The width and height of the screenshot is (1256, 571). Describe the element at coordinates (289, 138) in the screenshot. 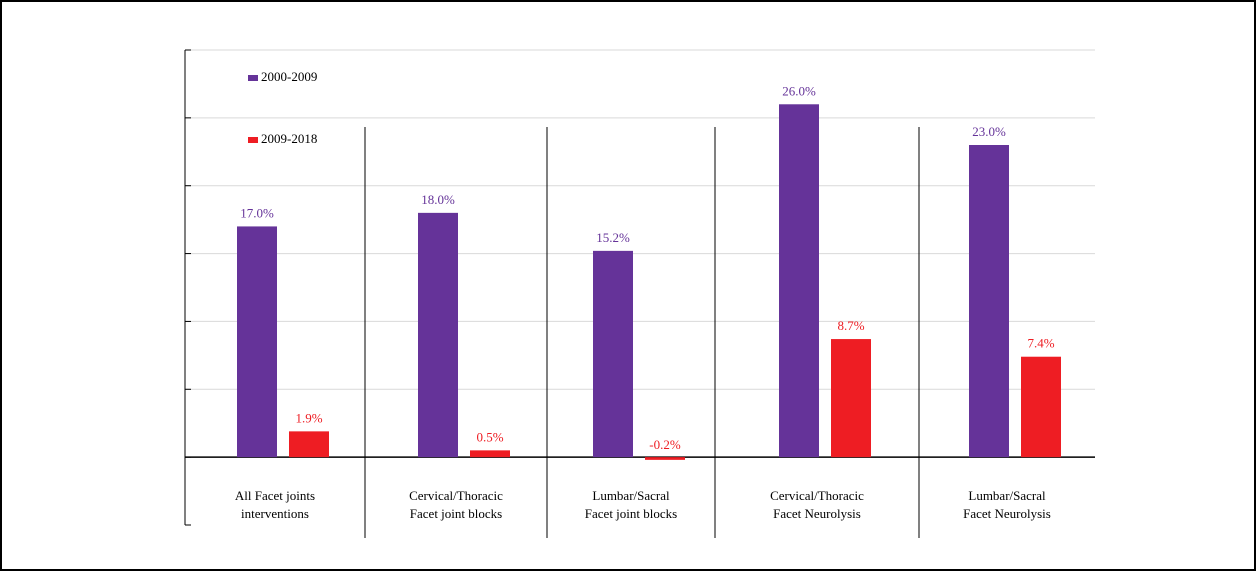

I see `legend-label: 2009-2018` at that location.